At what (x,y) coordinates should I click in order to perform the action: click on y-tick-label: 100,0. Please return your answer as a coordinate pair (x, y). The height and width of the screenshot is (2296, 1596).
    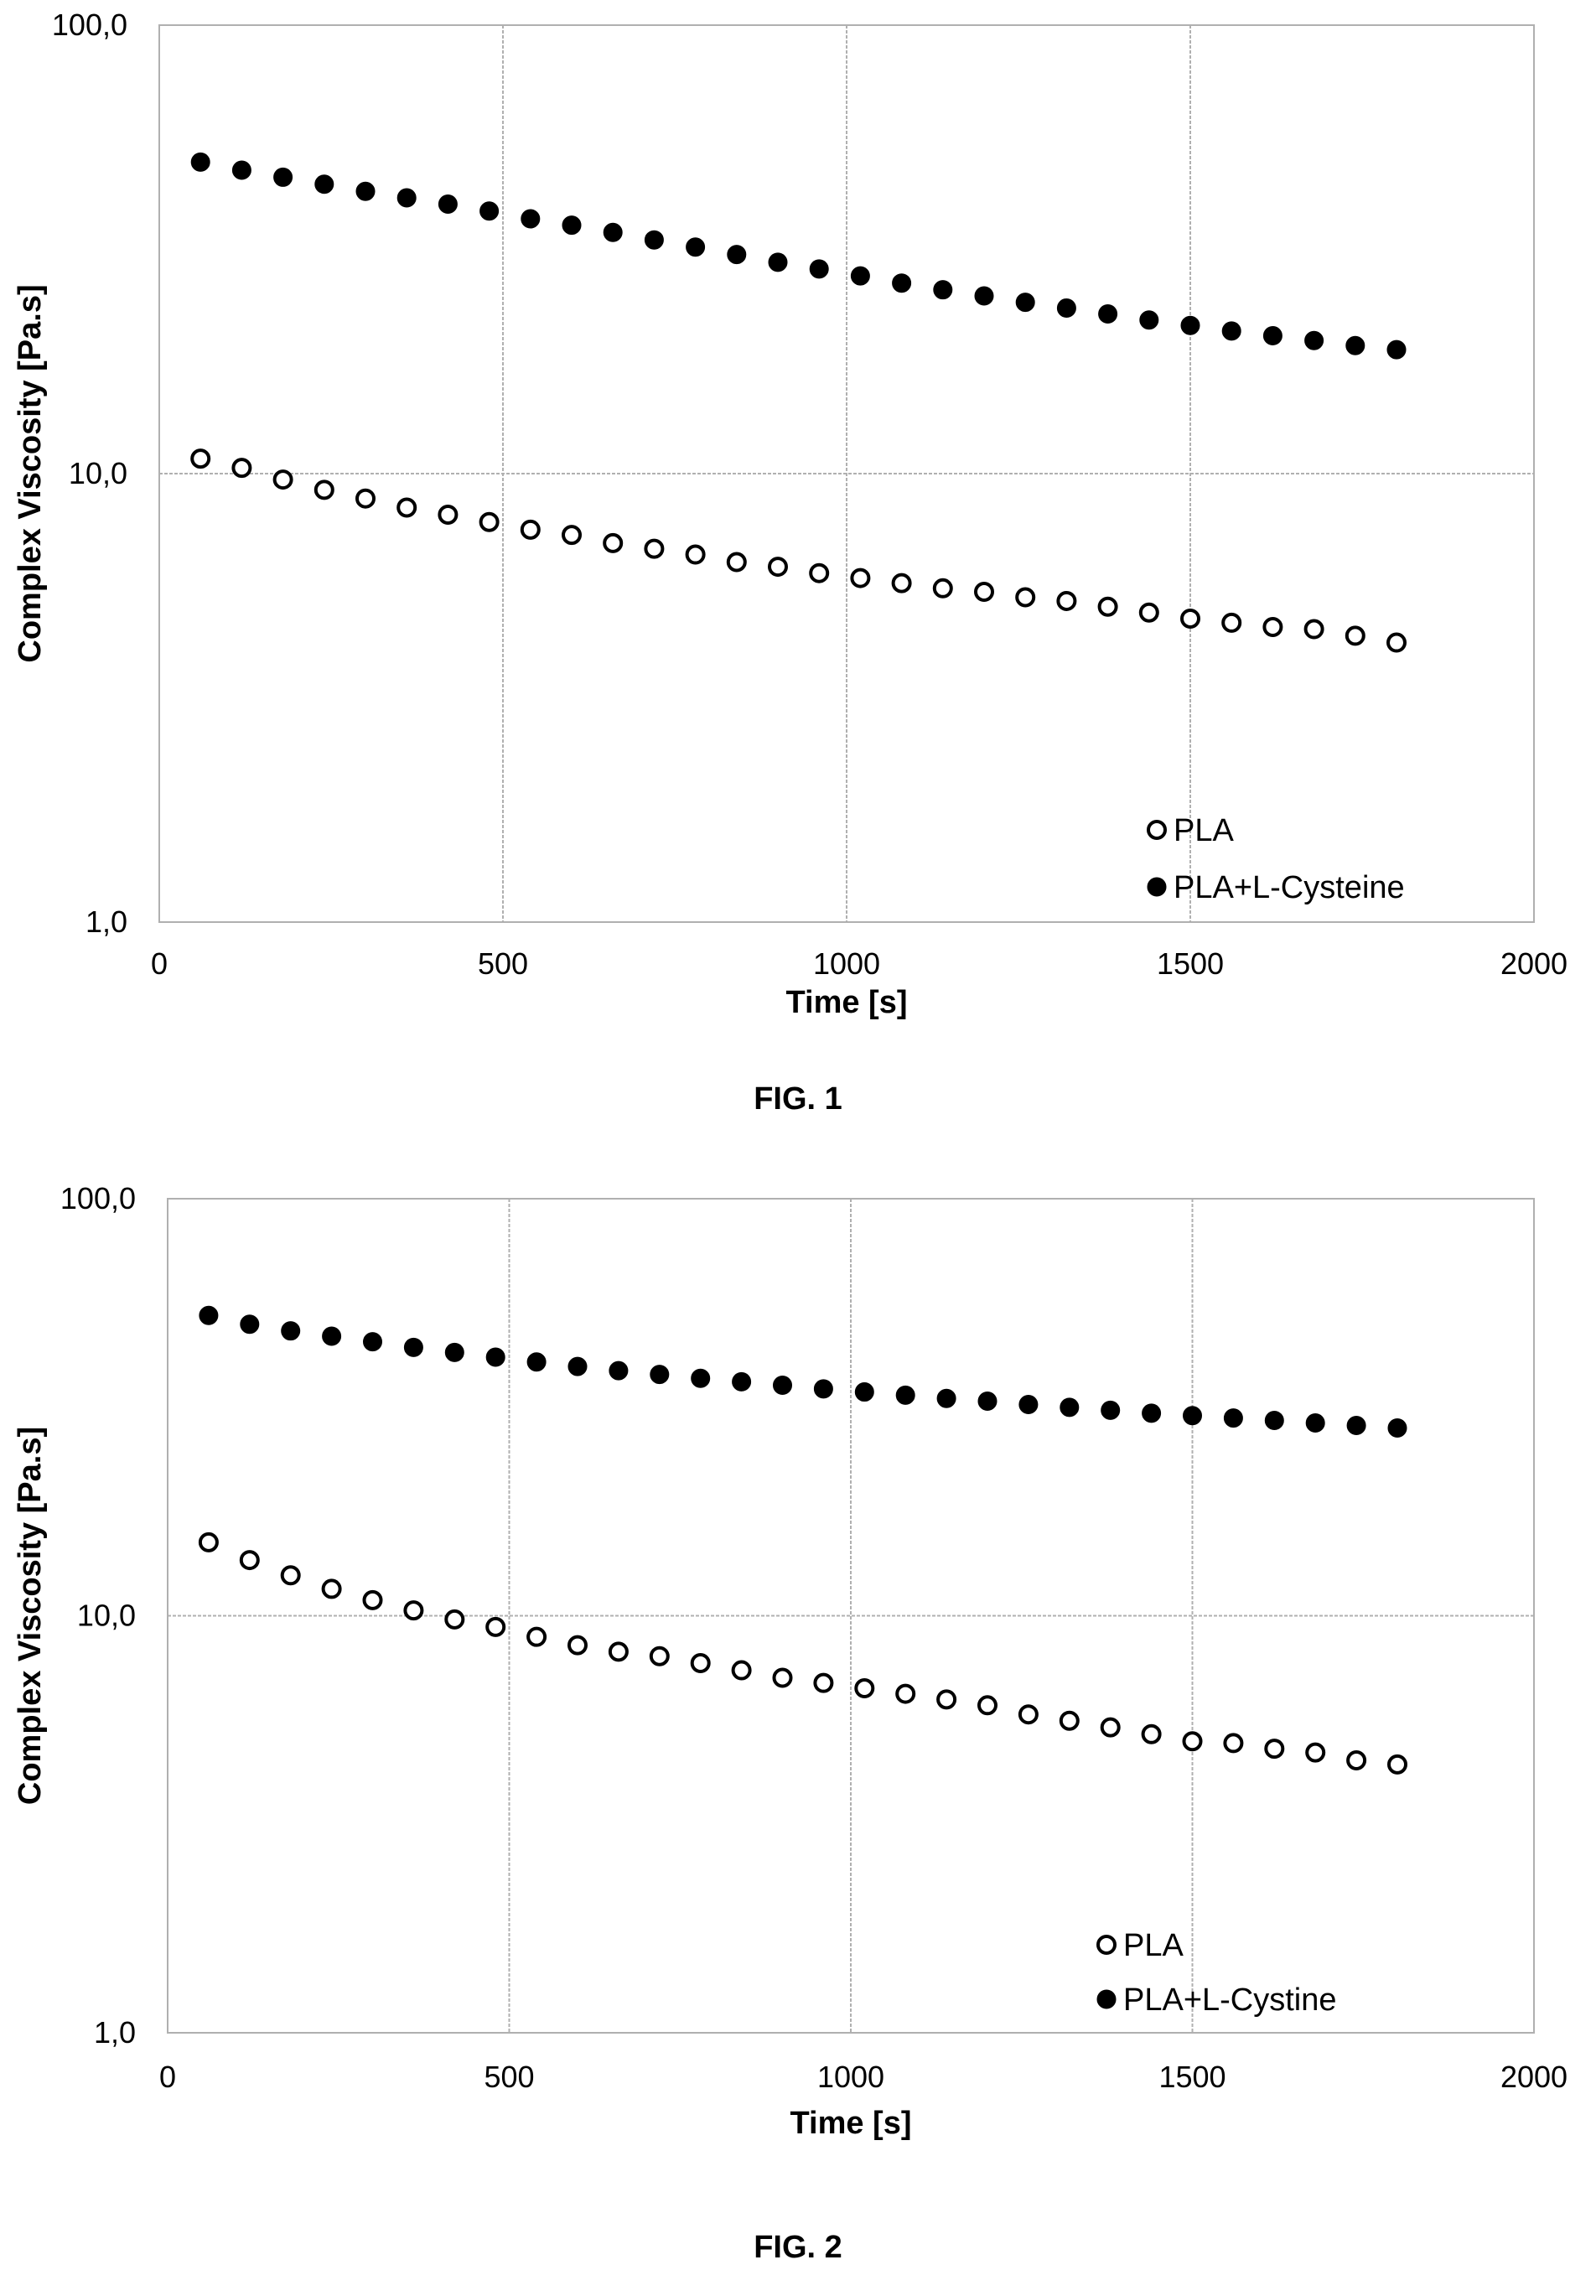
    Looking at the image, I should click on (98, 1198).